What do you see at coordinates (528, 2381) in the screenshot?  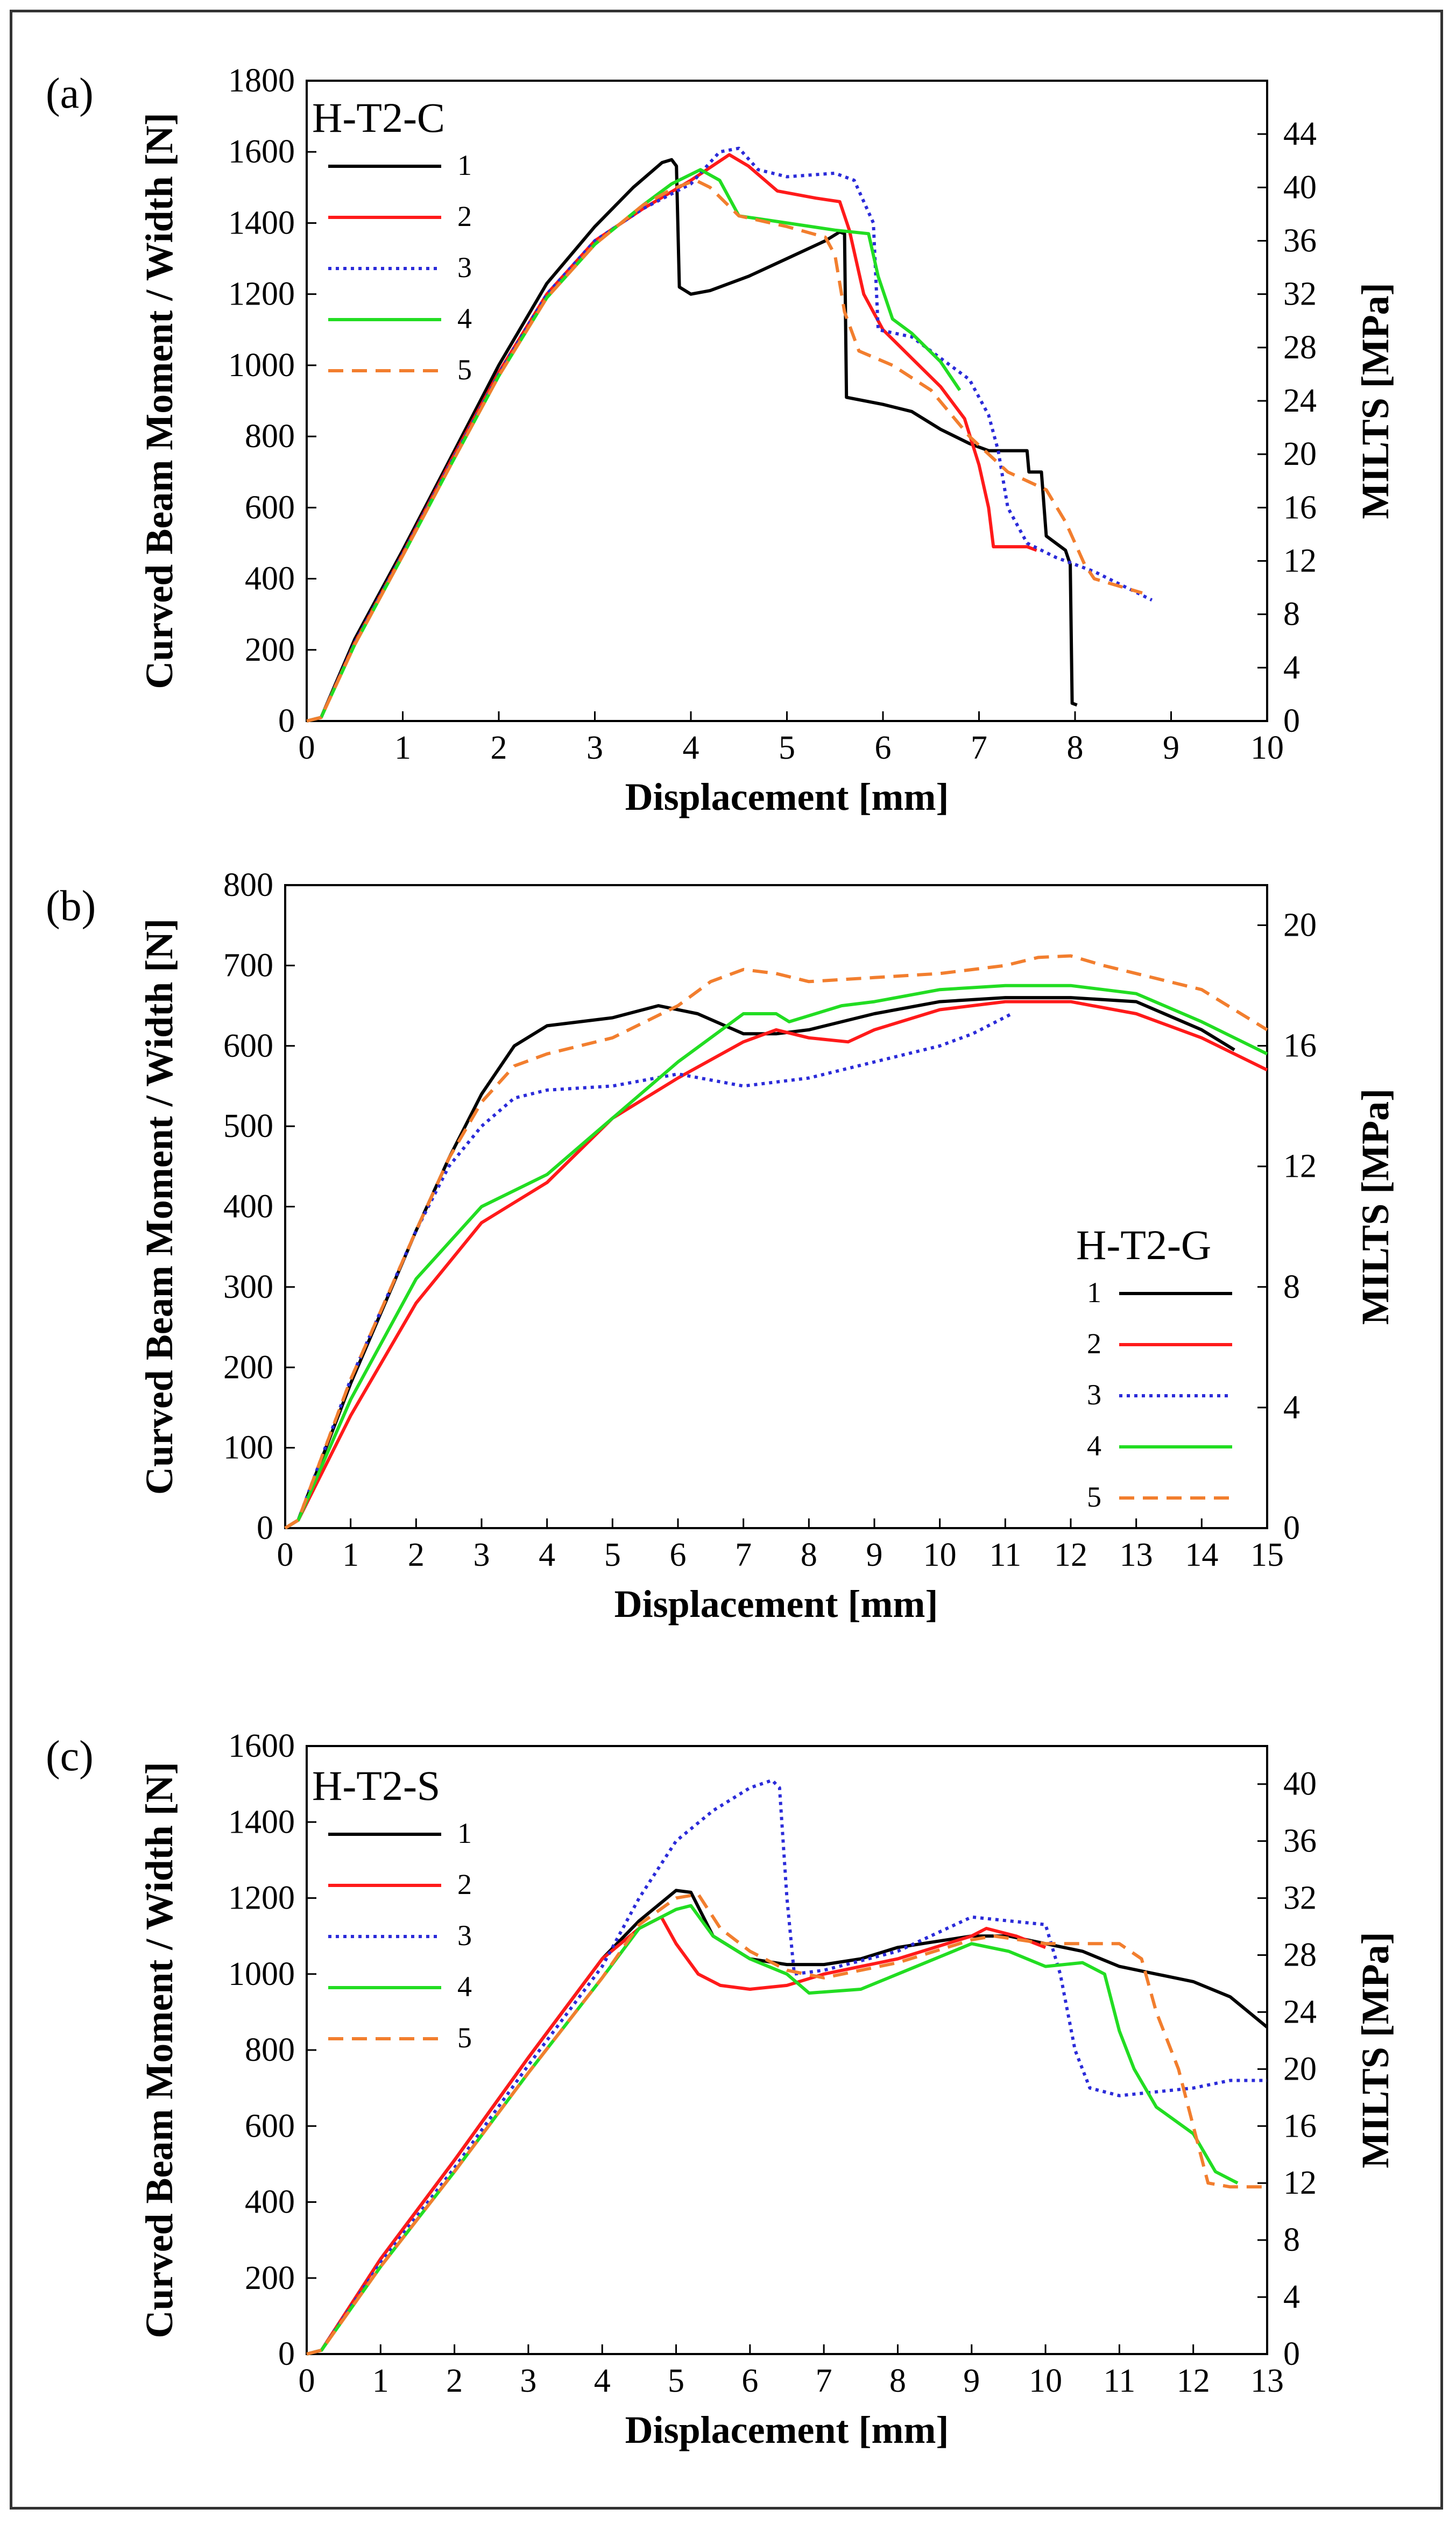 I see `x-tick-label: 3` at bounding box center [528, 2381].